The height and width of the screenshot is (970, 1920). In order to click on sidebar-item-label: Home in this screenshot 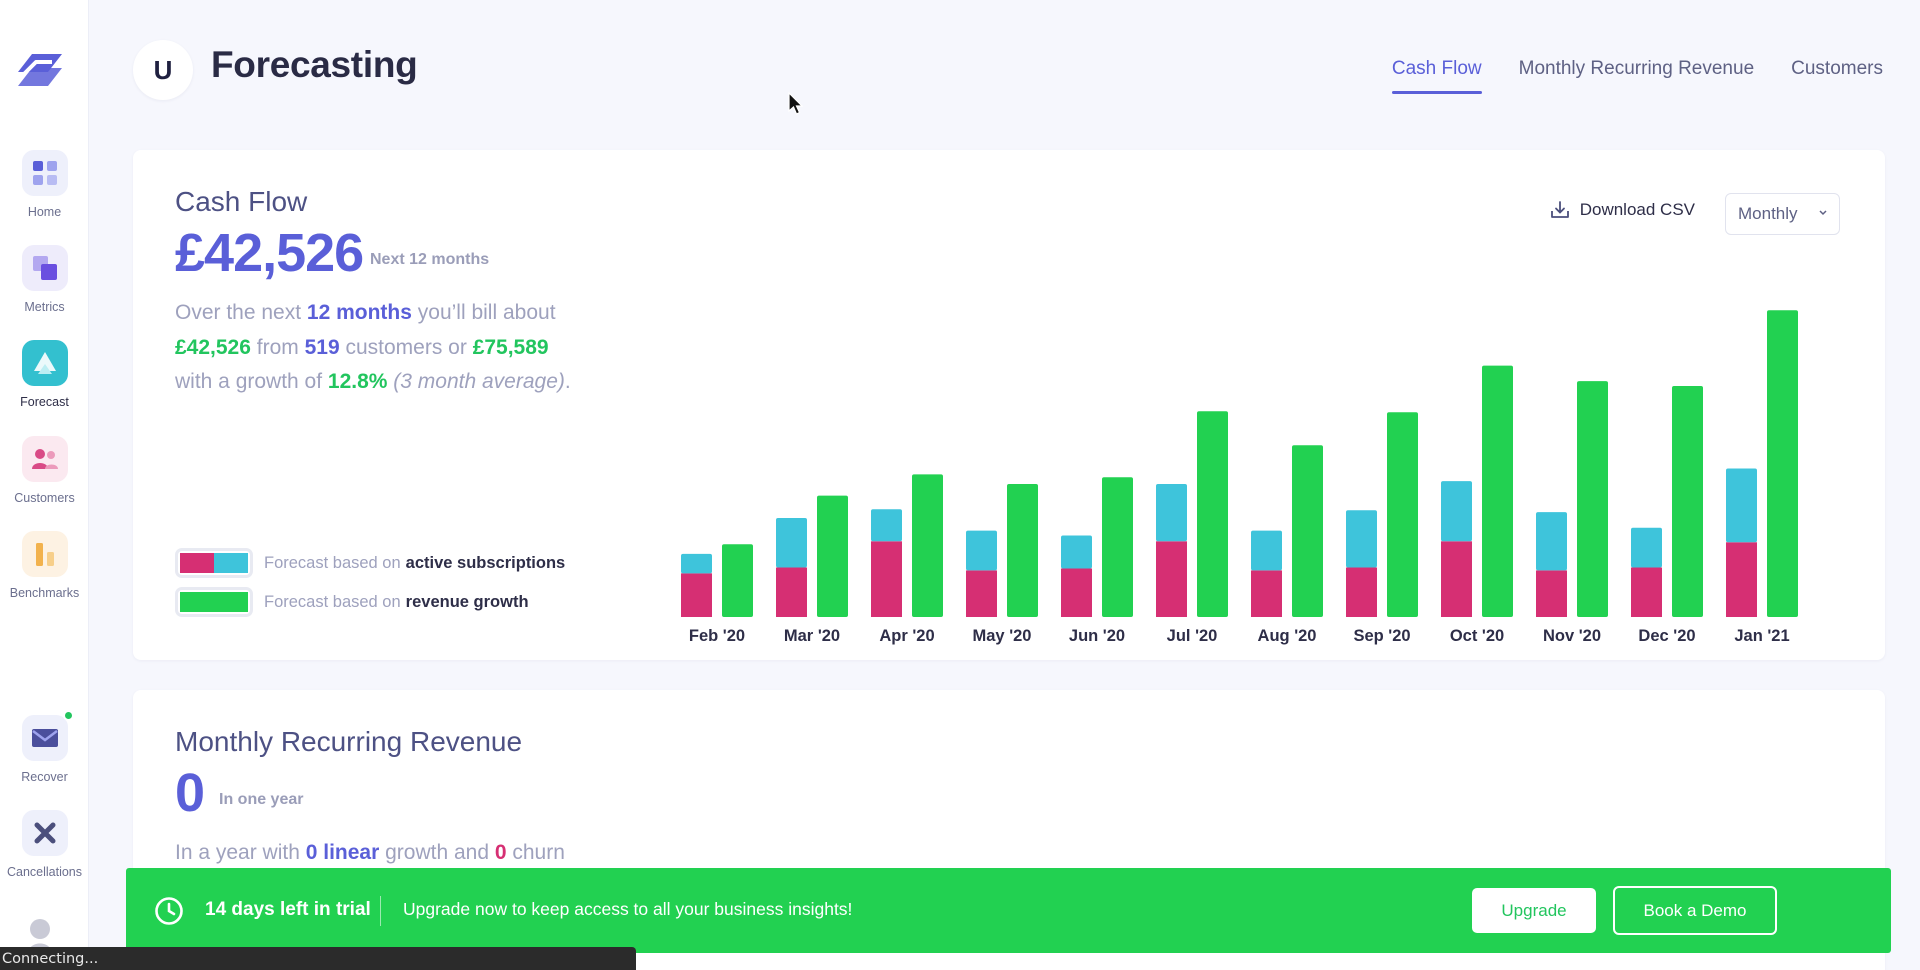, I will do `click(44, 212)`.